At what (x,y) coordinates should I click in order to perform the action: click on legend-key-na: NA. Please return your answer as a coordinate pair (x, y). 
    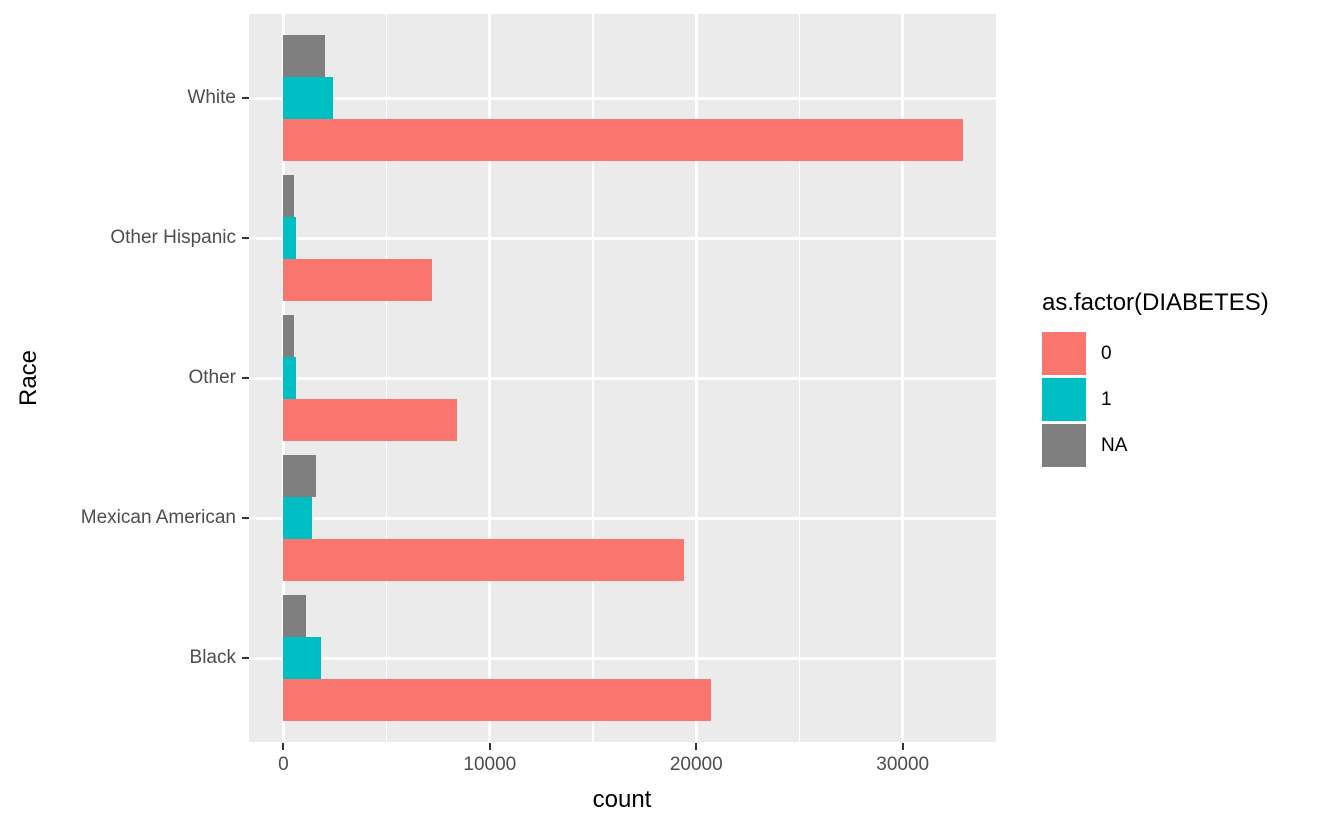
    Looking at the image, I should click on (1155, 445).